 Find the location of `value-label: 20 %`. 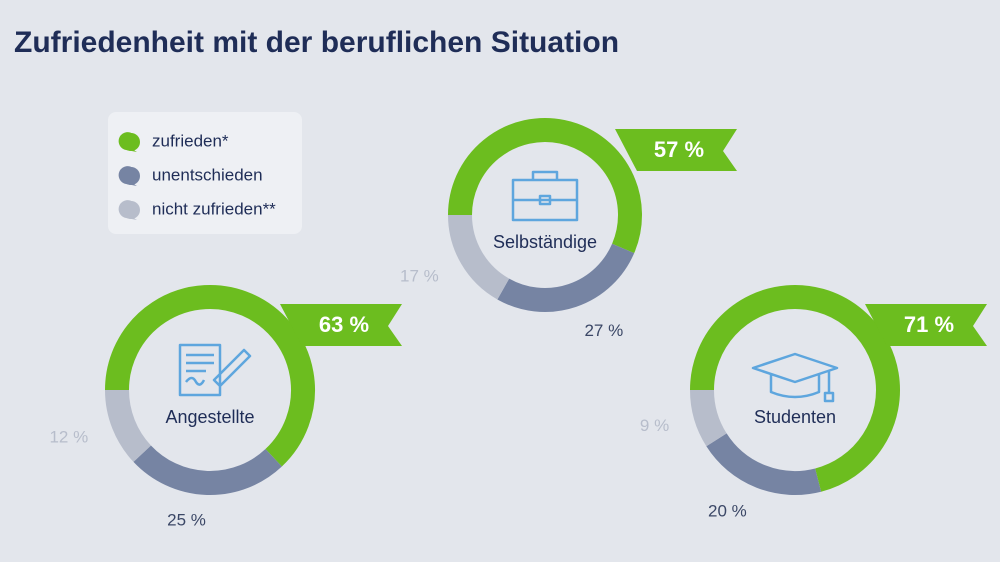

value-label: 20 % is located at coordinates (727, 510).